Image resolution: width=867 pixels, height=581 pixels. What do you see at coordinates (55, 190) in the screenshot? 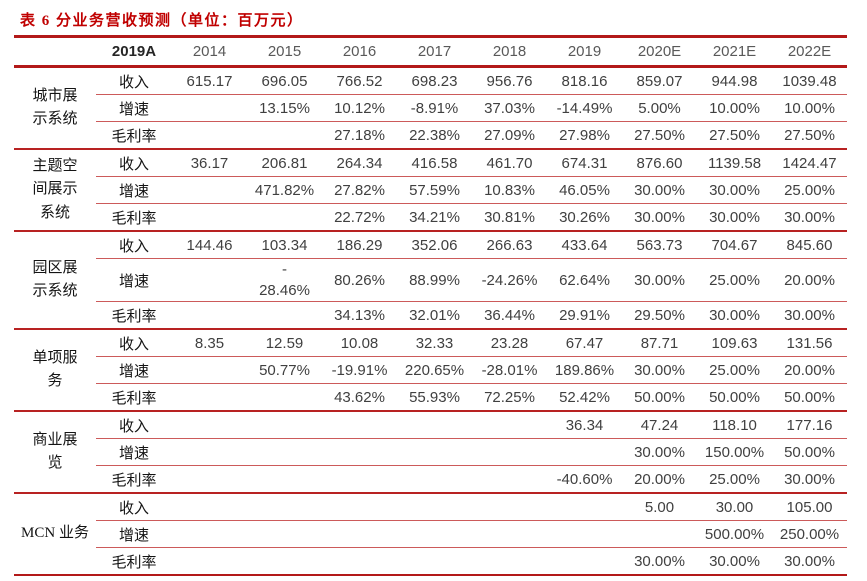
I see `group-label: 主题空间展示系统` at bounding box center [55, 190].